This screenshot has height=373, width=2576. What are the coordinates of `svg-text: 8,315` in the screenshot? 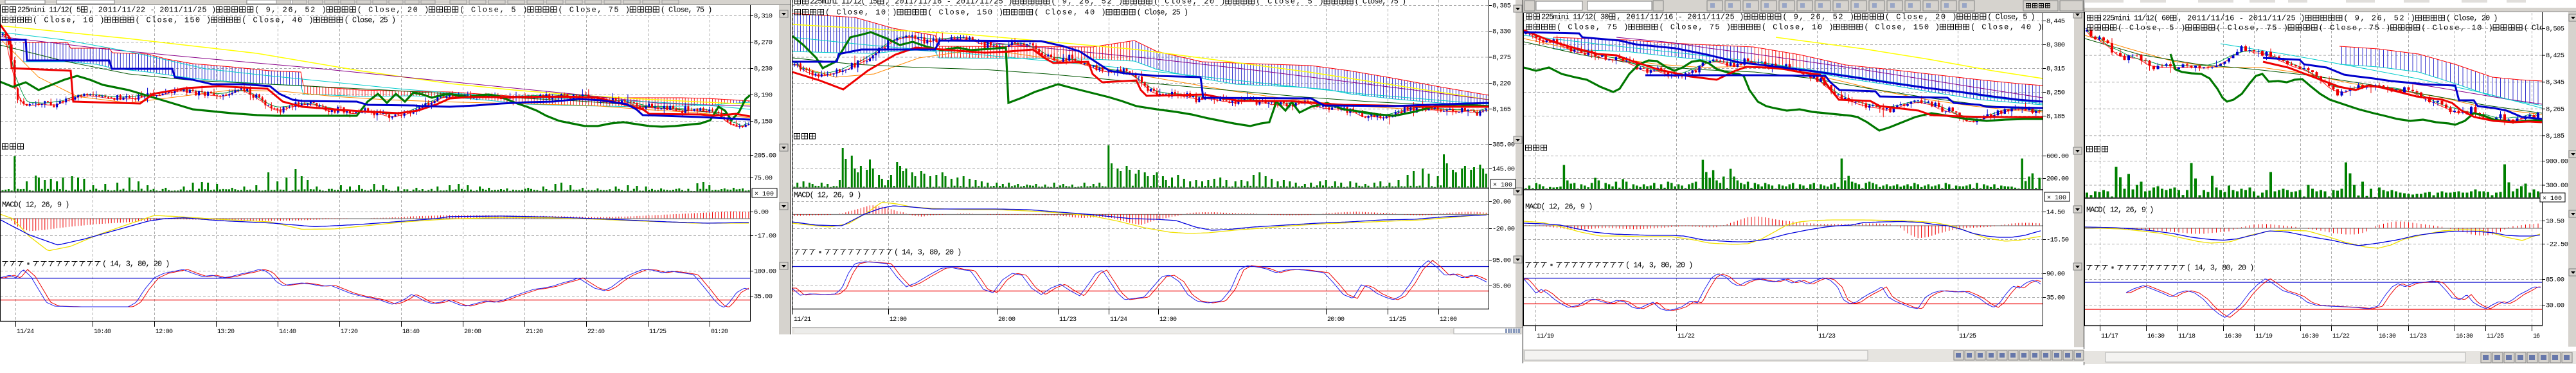 It's located at (2055, 69).